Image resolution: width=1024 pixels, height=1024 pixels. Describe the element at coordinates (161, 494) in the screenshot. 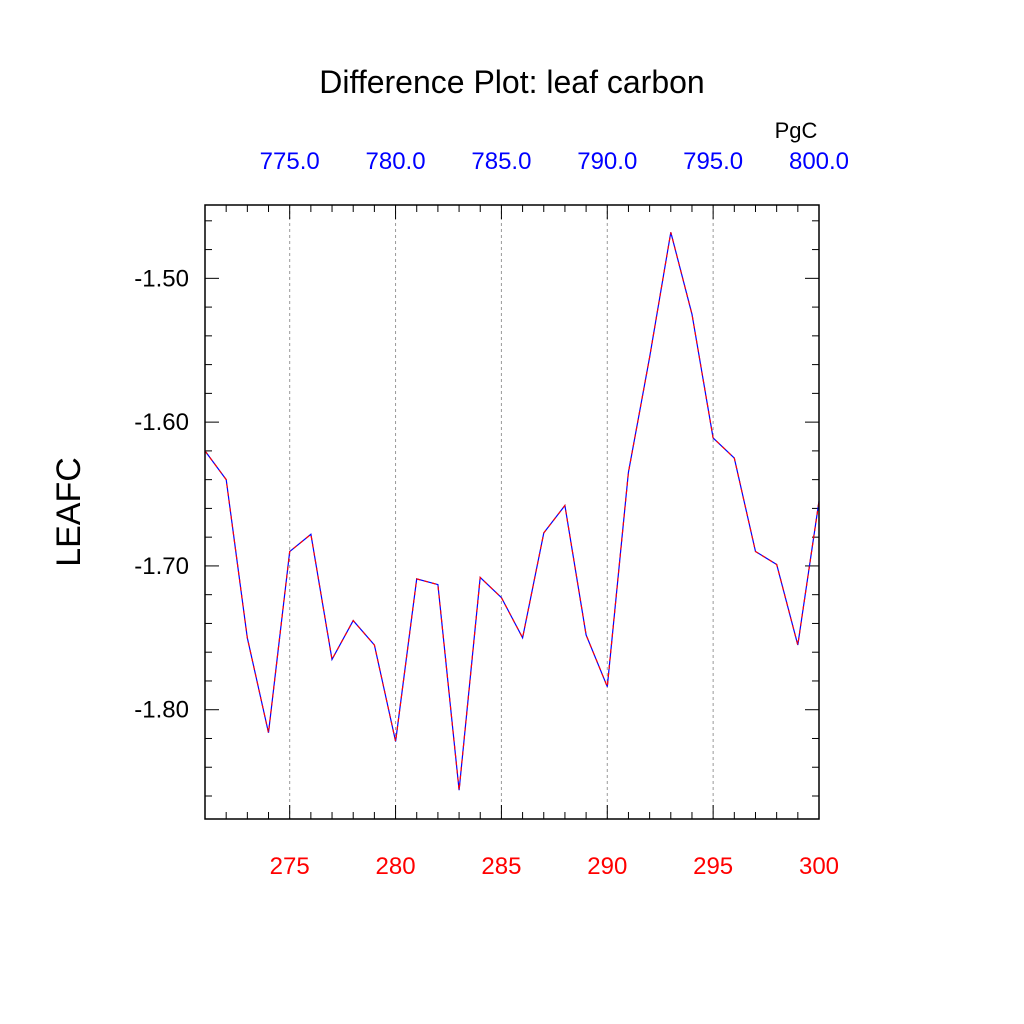

I see `left-tick-labels: -1.50 -1.60 -1.70 -1.80` at that location.